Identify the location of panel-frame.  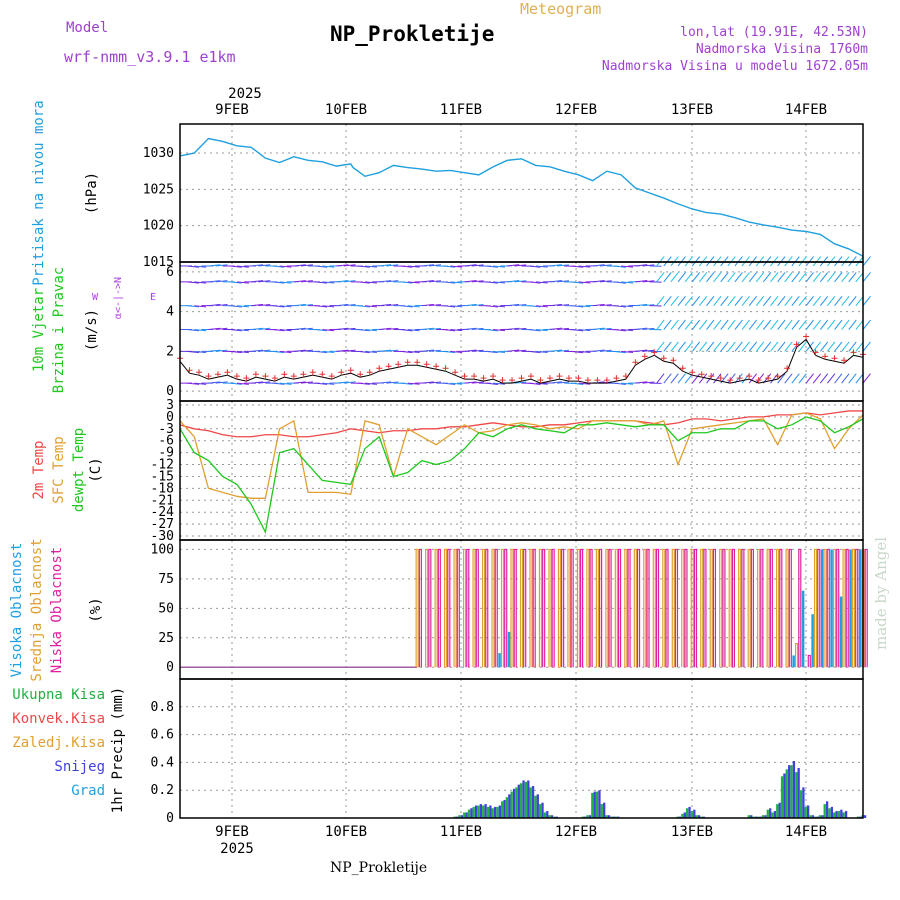
(521, 193).